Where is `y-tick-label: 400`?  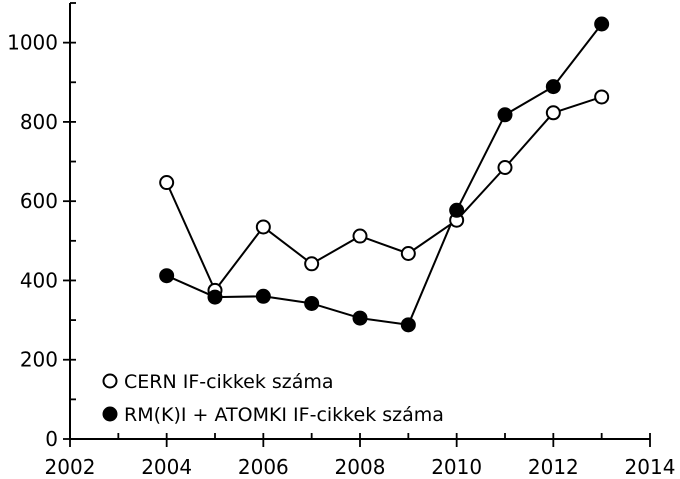 y-tick-label: 400 is located at coordinates (39, 280).